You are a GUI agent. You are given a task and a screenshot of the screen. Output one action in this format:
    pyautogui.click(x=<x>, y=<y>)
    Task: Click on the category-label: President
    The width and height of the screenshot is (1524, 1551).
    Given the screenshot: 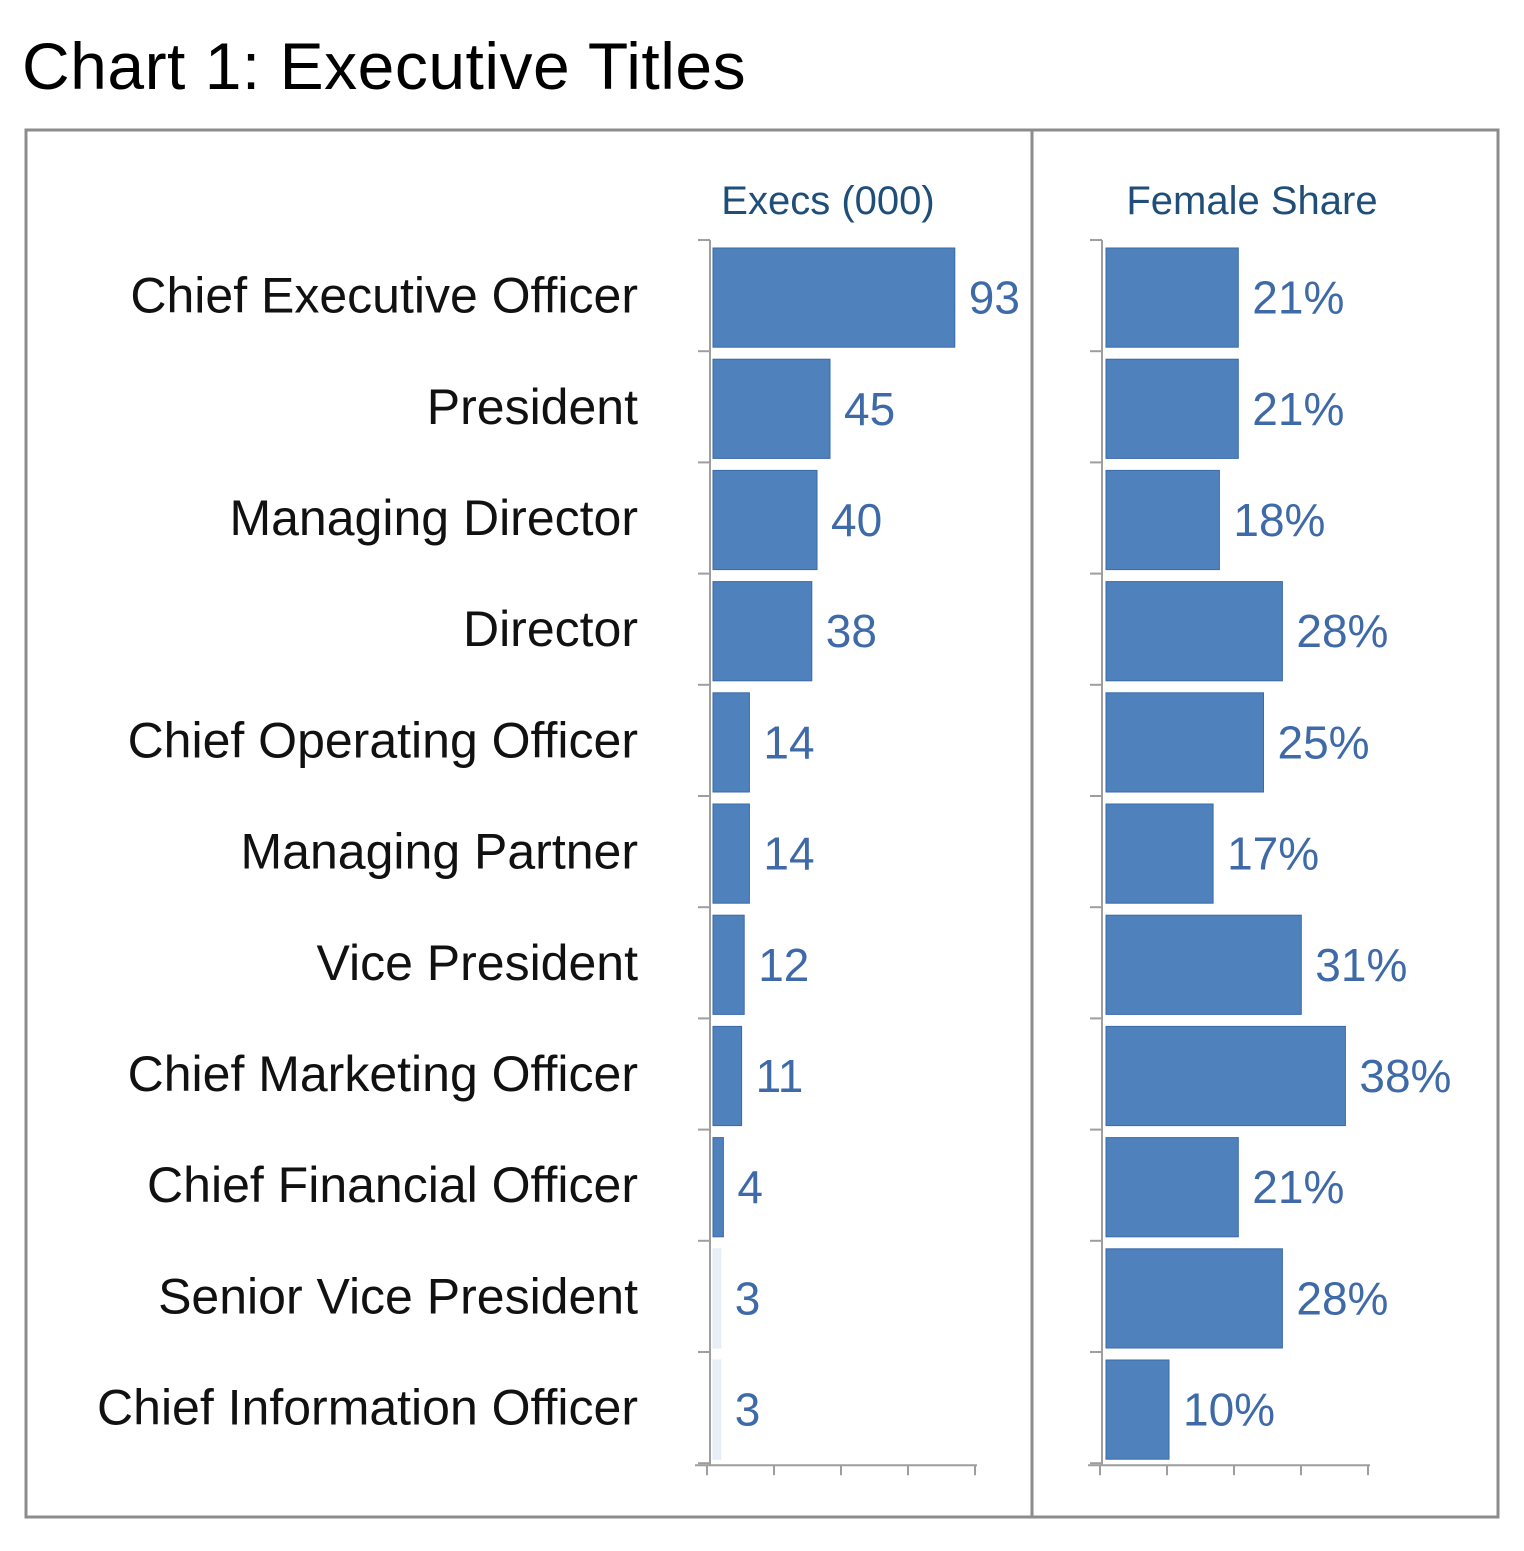 What is the action you would take?
    pyautogui.click(x=532, y=407)
    